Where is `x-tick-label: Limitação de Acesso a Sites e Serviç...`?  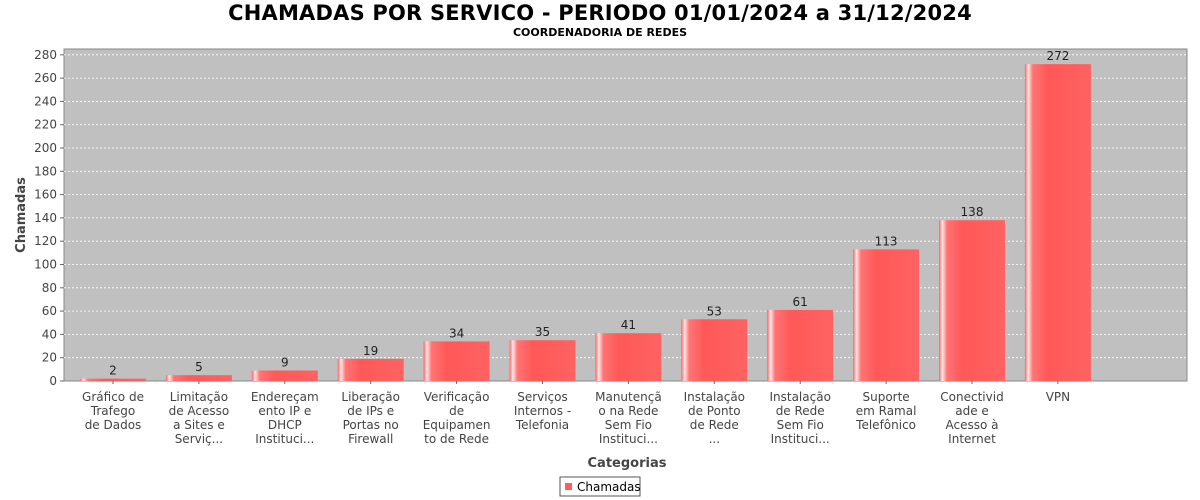
x-tick-label: Limitação de Acesso a Sites e Serviç... is located at coordinates (199, 418).